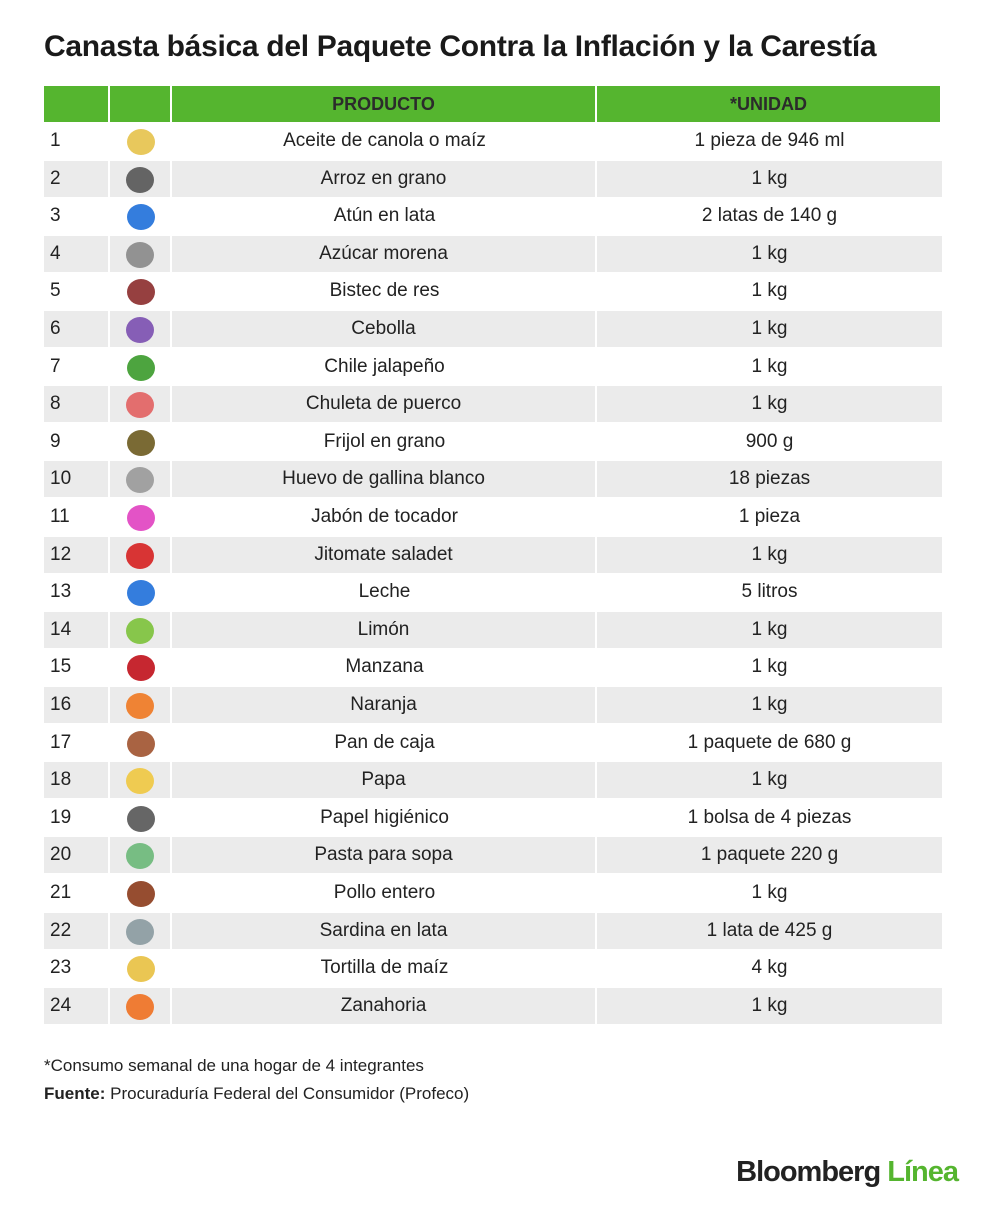 The image size is (1000, 1212). Describe the element at coordinates (384, 216) in the screenshot. I see `product: Atún en lata` at that location.